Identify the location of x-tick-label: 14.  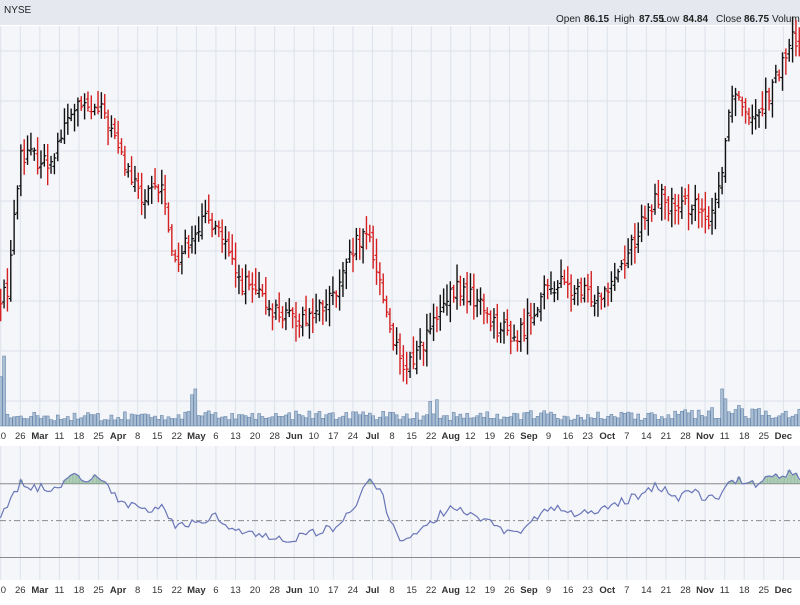
(646, 436).